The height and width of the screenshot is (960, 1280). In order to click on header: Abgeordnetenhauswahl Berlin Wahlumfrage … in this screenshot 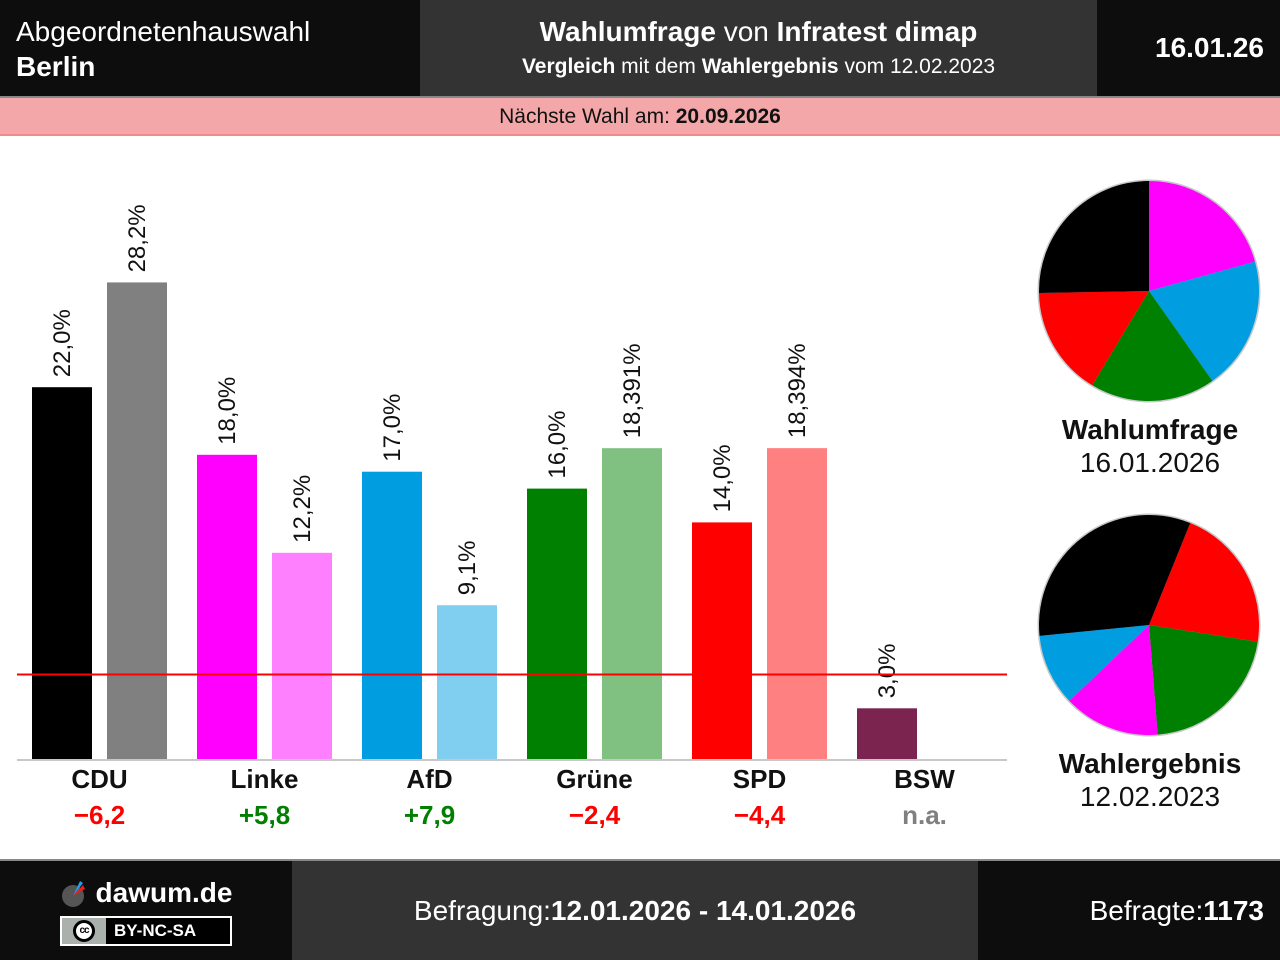, I will do `click(640, 49)`.